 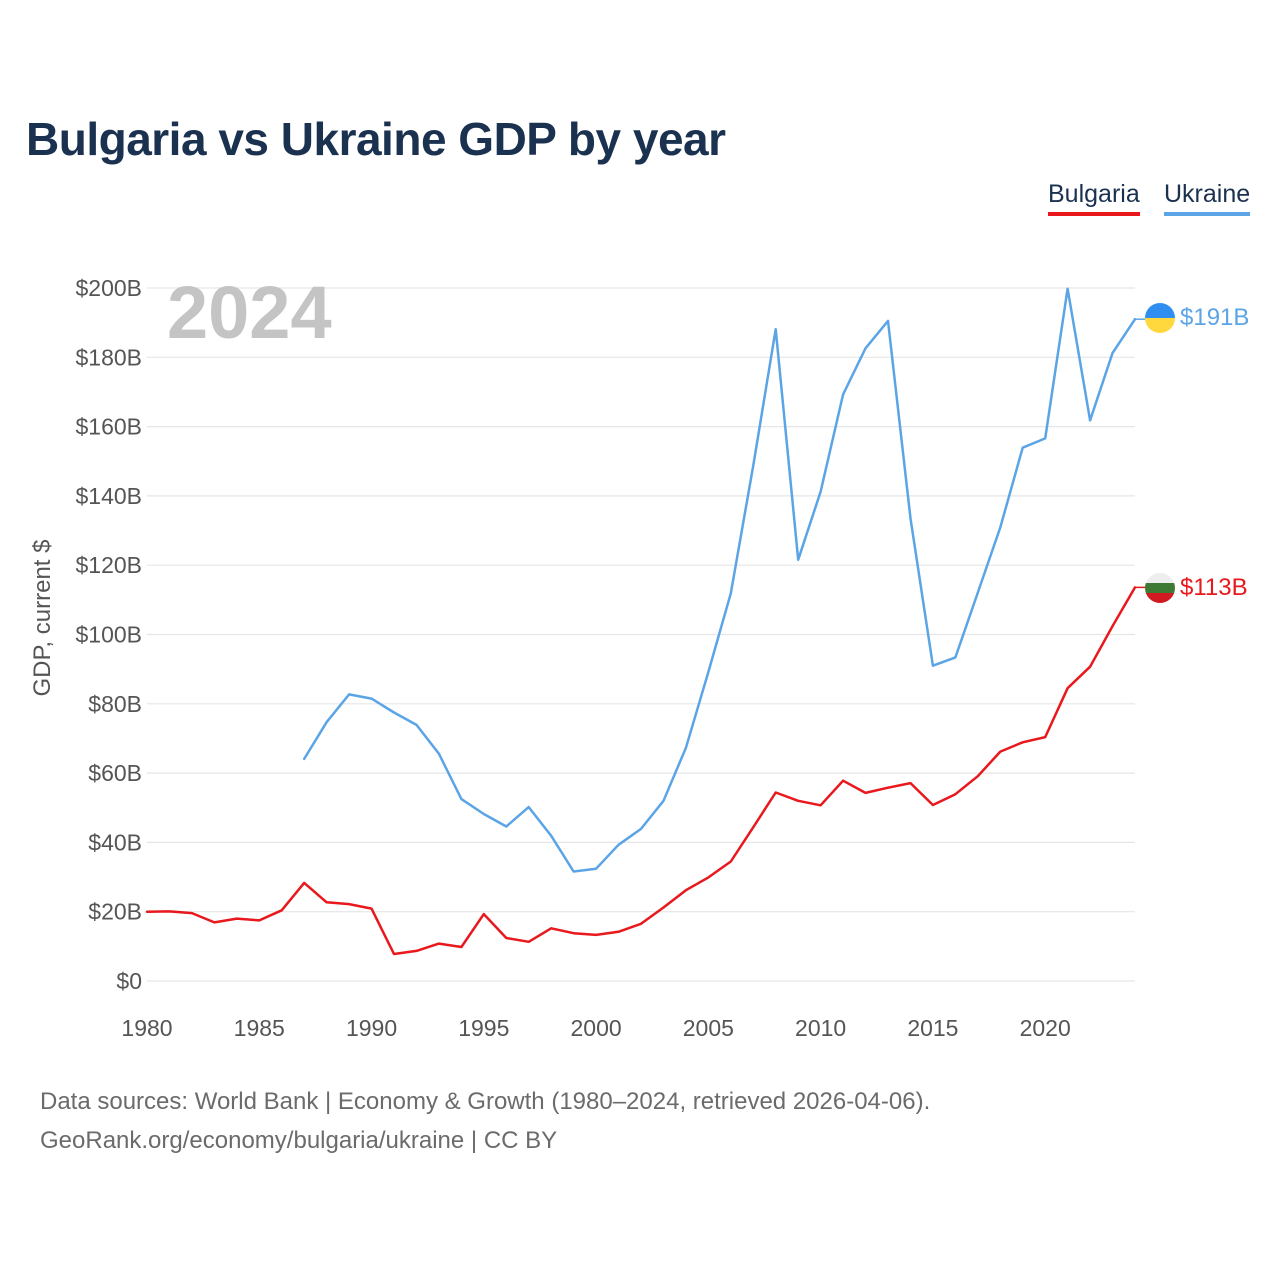 I want to click on x-tick-label: 2000, so click(x=596, y=1028).